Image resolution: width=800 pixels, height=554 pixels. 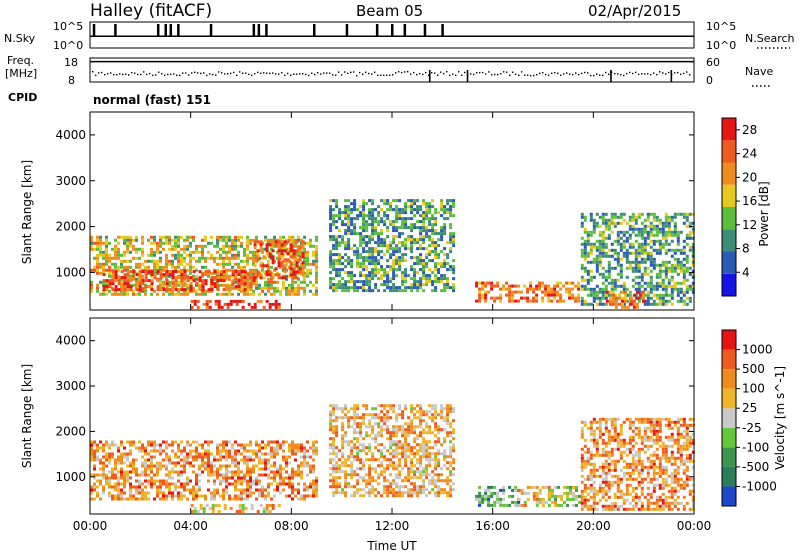 I want to click on velocity-heatmap-cells, so click(x=392, y=458).